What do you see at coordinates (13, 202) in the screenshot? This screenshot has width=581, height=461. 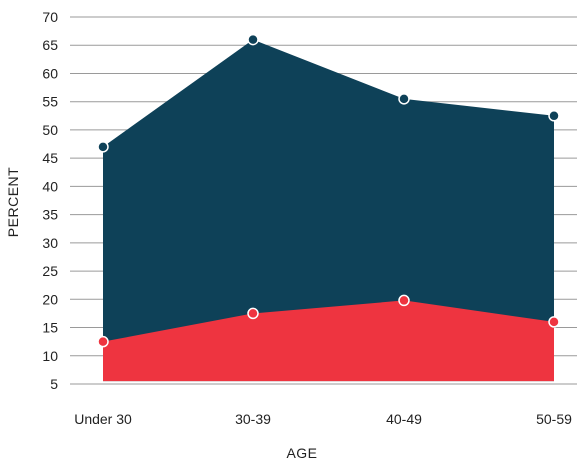 I see `y-axis-title: PERCENT` at bounding box center [13, 202].